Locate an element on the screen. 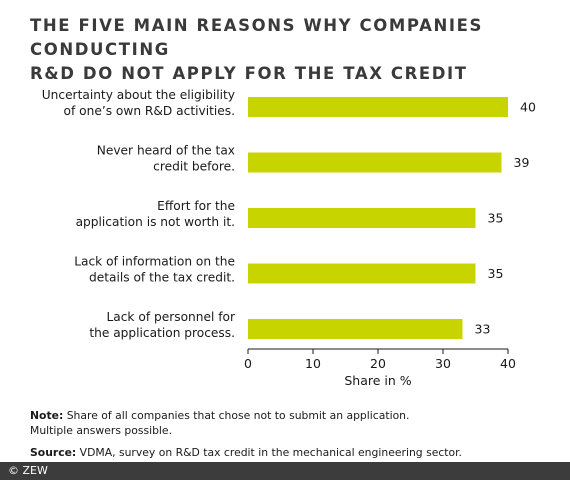 The image size is (570, 480). x-tick-label-40: 40 is located at coordinates (508, 363).